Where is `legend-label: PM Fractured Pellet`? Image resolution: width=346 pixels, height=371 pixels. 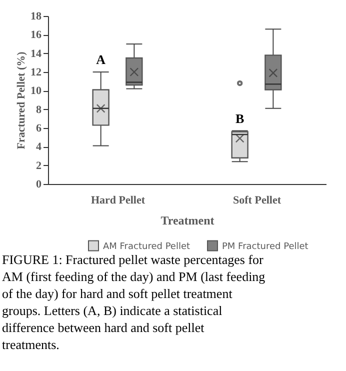
legend-label: PM Fractured Pellet is located at coordinates (265, 247).